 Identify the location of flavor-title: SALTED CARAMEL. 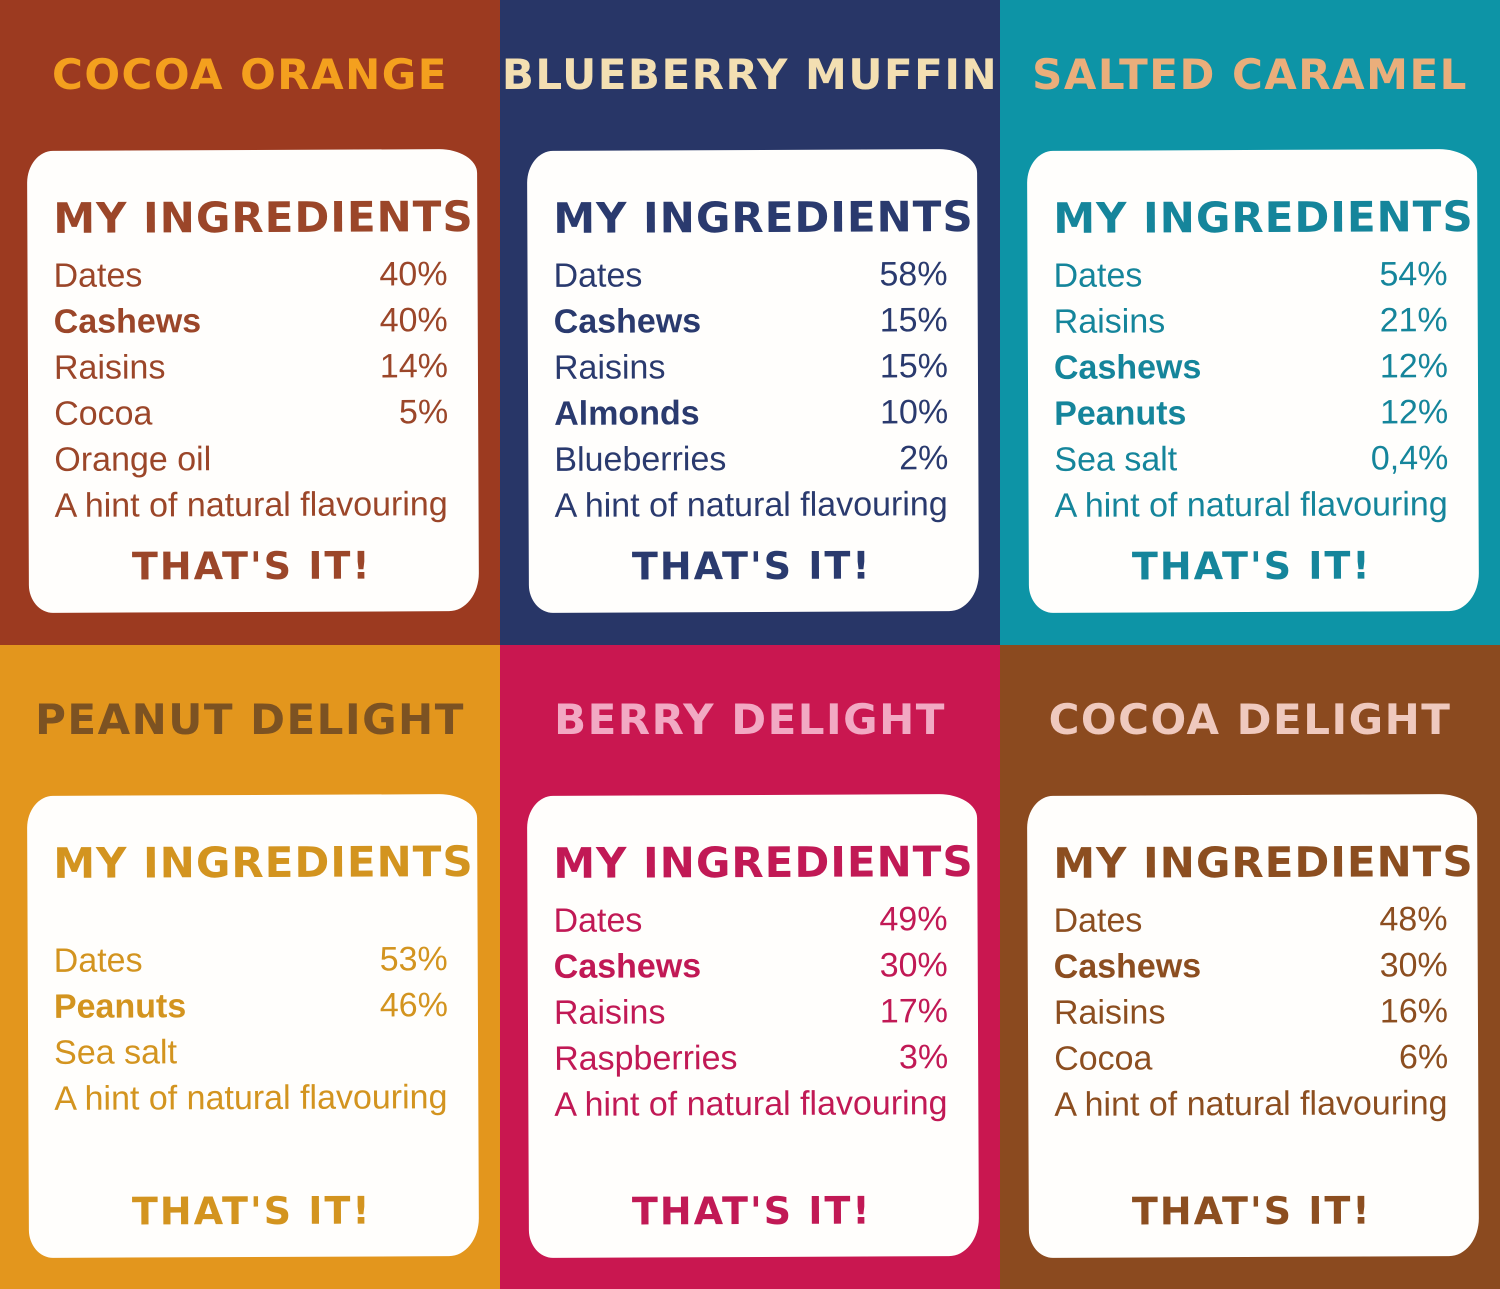
(1250, 74).